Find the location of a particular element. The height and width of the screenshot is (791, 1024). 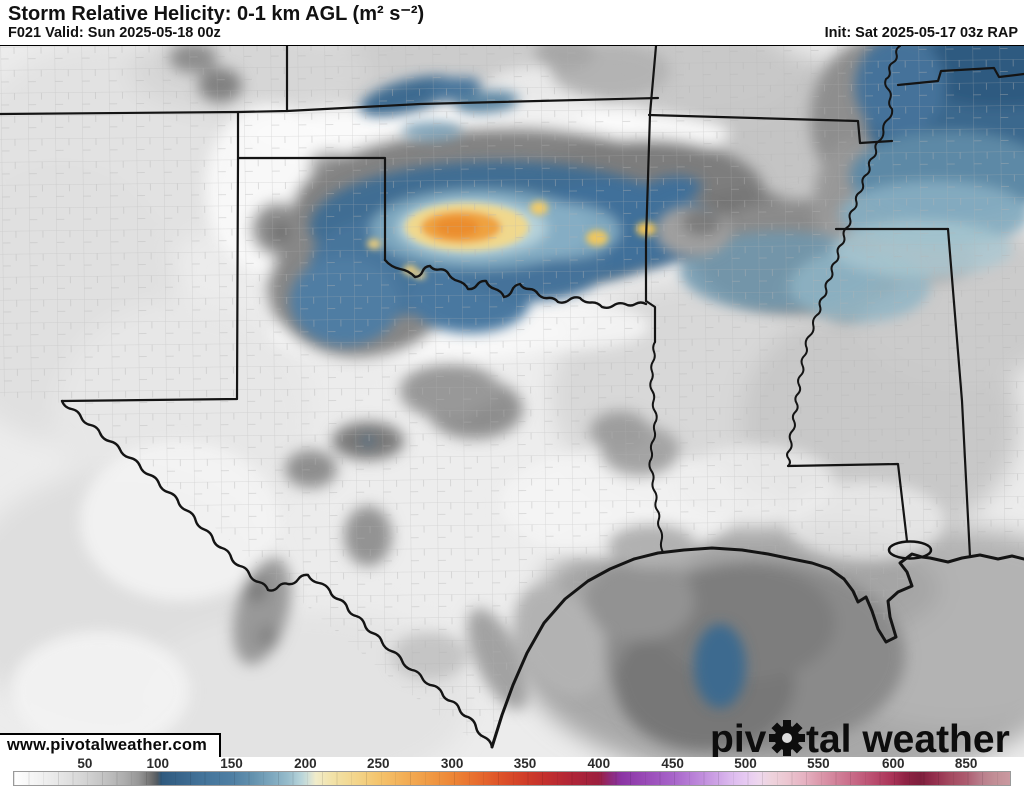

valid-time-label: F021 Valid: Sun 2025-05-18 00z is located at coordinates (114, 33).